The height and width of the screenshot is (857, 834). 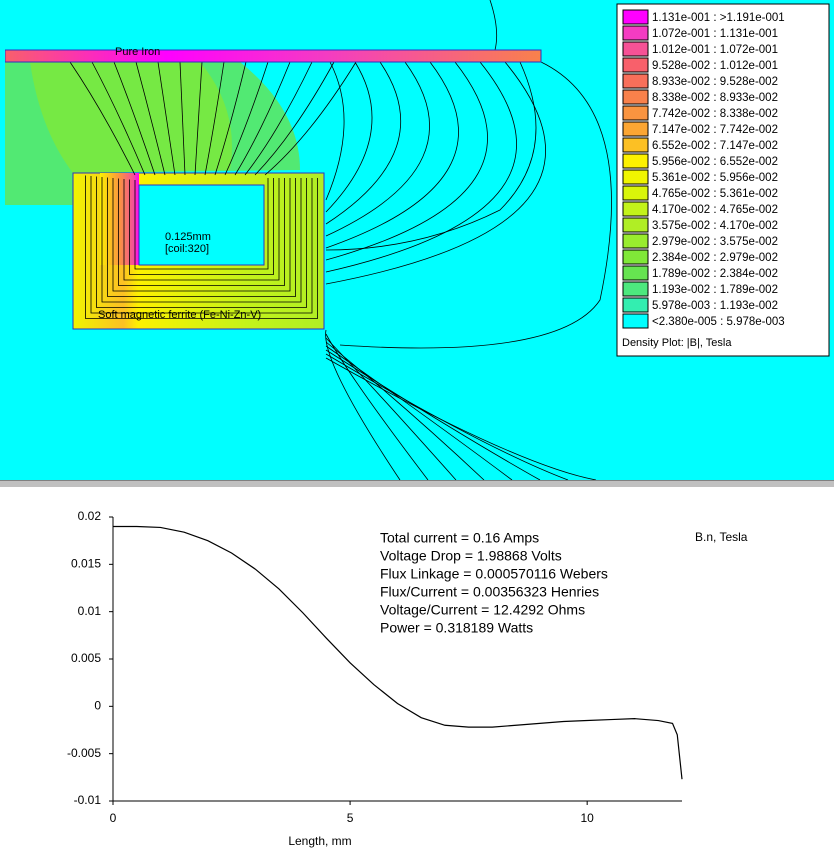 What do you see at coordinates (715, 290) in the screenshot?
I see `legend-label: 1.193e-002 : 1.789e-002` at bounding box center [715, 290].